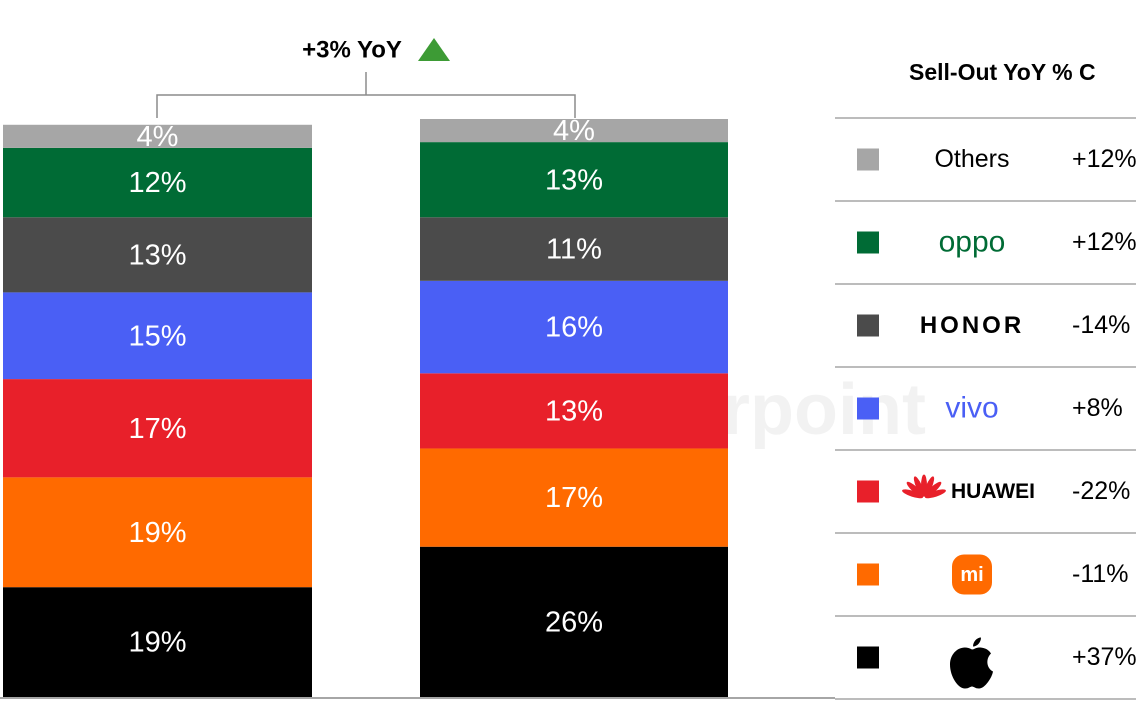 Image resolution: width=1136 pixels, height=710 pixels. I want to click on yoy-value: +37%, so click(1104, 657).